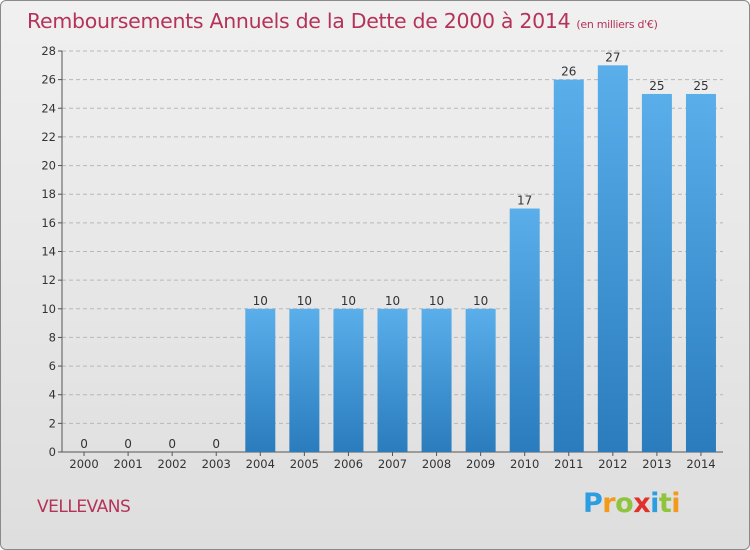 The image size is (750, 550). What do you see at coordinates (676, 503) in the screenshot?
I see `logo-letter-6: i` at bounding box center [676, 503].